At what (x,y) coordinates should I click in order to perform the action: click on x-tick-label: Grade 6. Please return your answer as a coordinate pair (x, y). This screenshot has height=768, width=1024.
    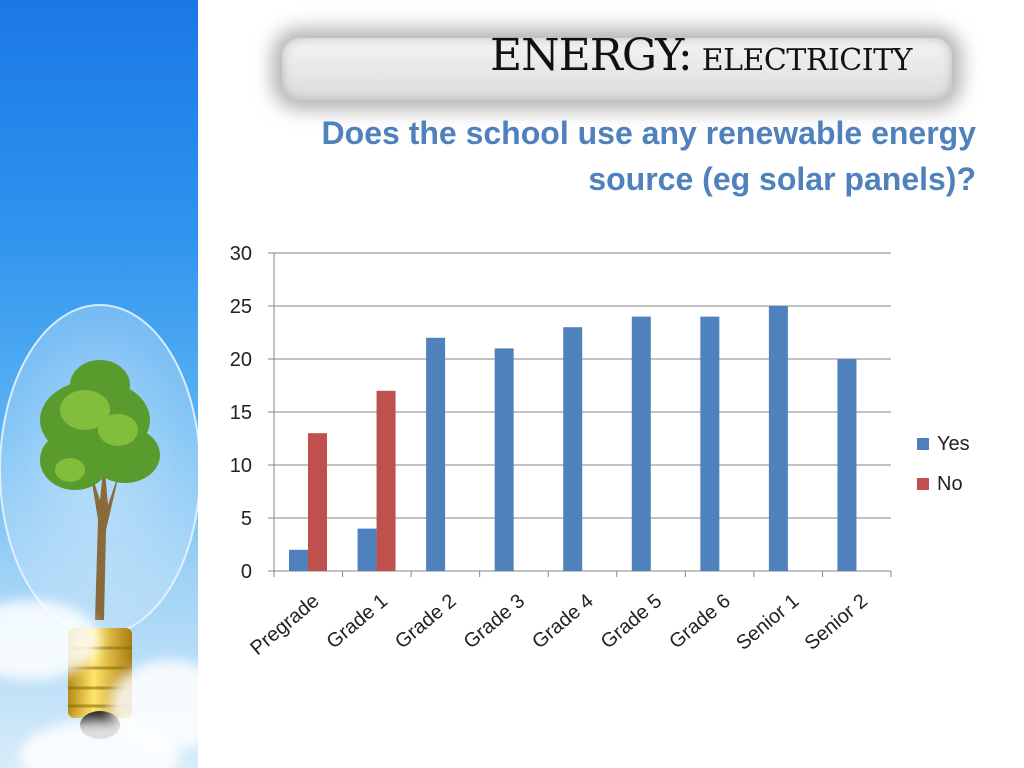
    Looking at the image, I should click on (700, 621).